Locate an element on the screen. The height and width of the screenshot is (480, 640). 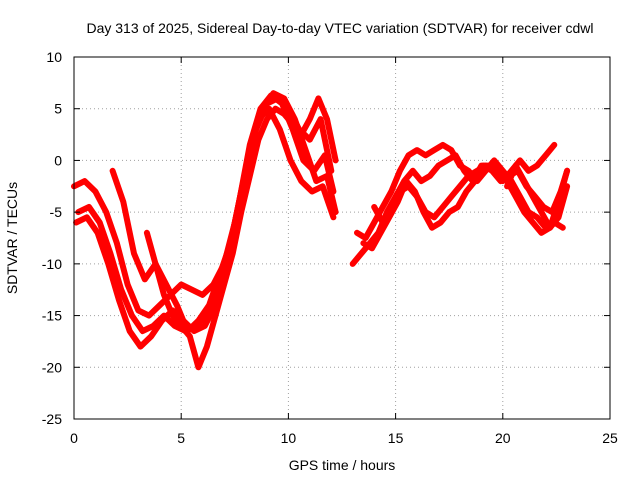
y-tick-label: 5 is located at coordinates (58, 109).